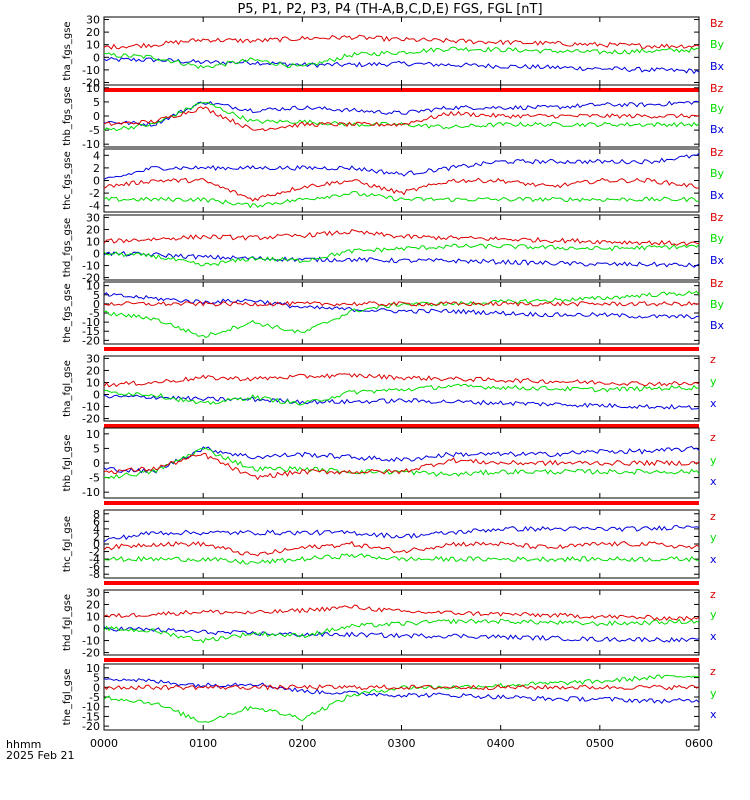 This screenshot has width=750, height=800. Describe the element at coordinates (600, 743) in the screenshot. I see `x-tick-label: 0500` at that location.